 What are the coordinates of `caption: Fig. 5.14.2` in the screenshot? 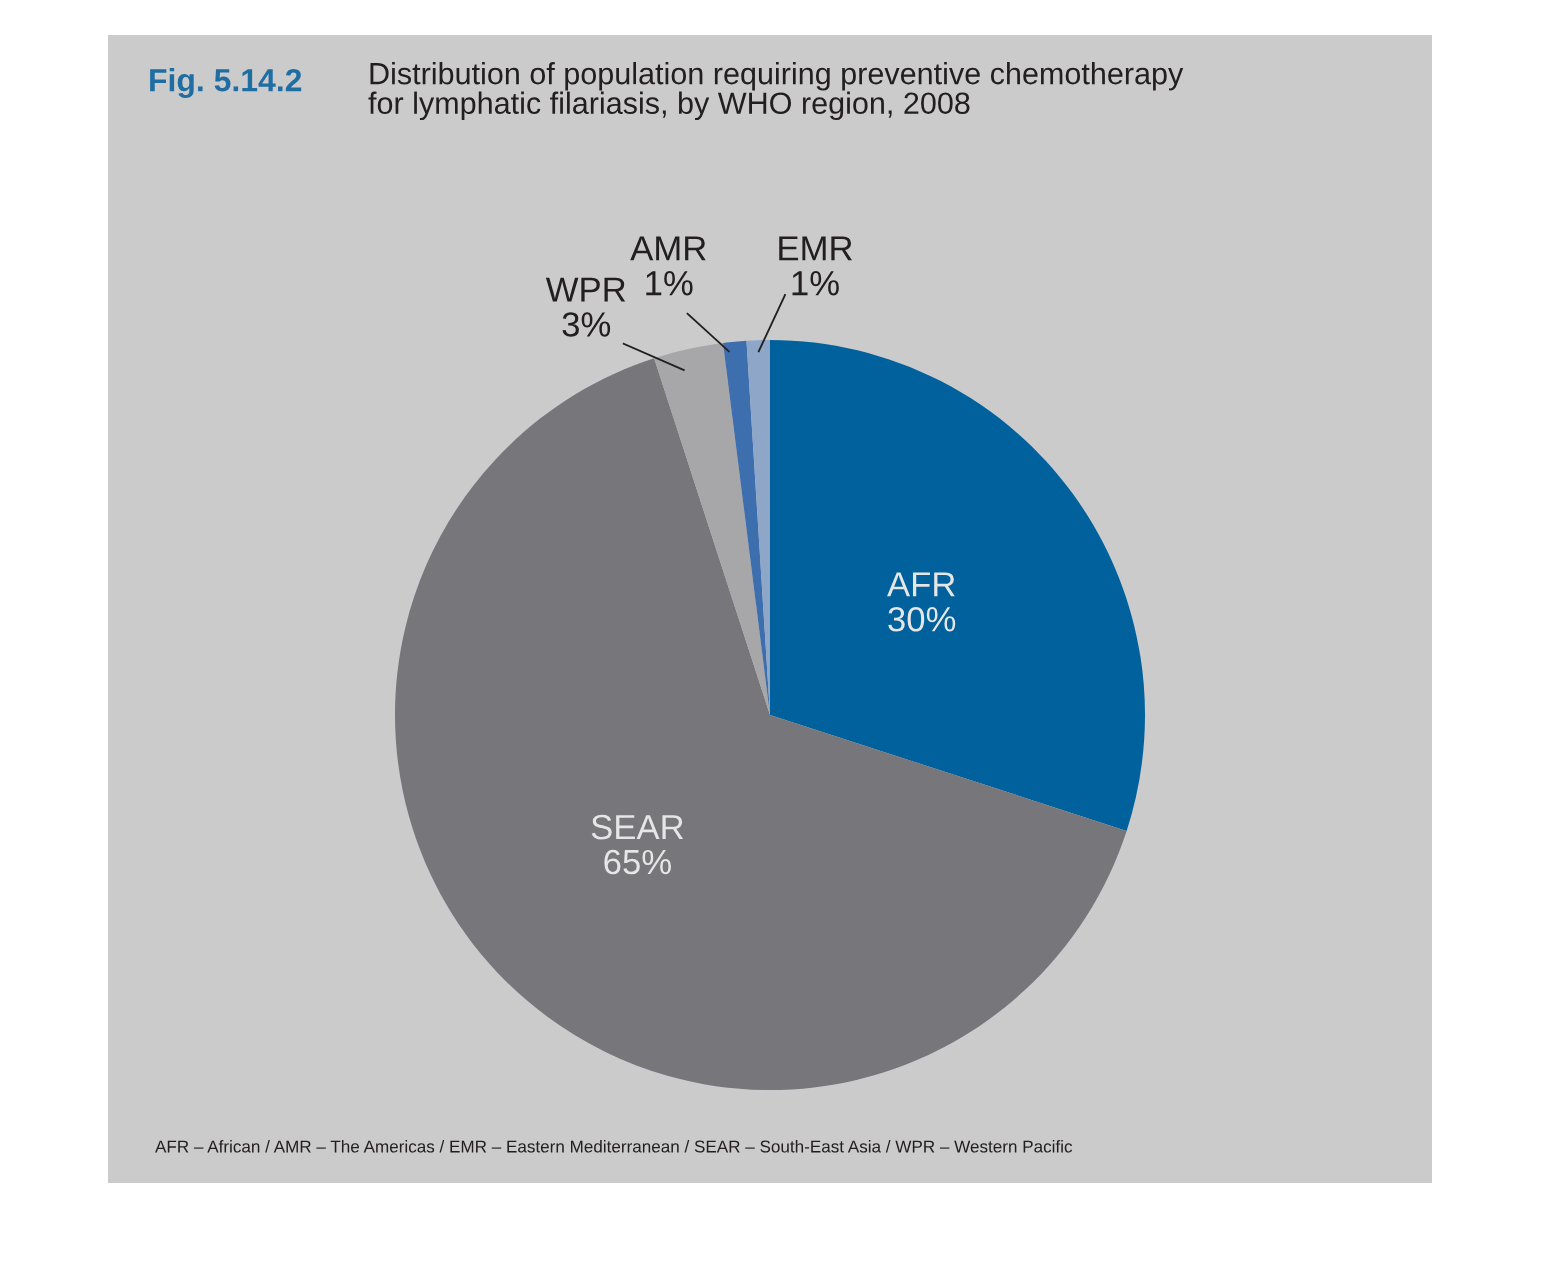 It's located at (226, 83).